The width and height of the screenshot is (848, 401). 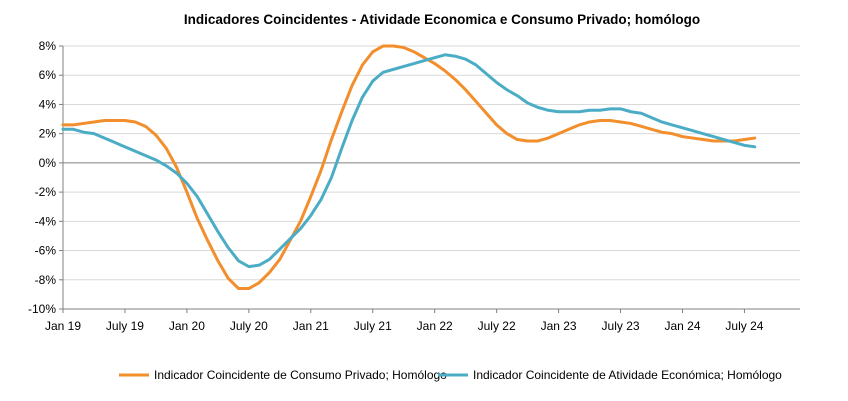 I want to click on y-tick-label: 4%, so click(x=48, y=104).